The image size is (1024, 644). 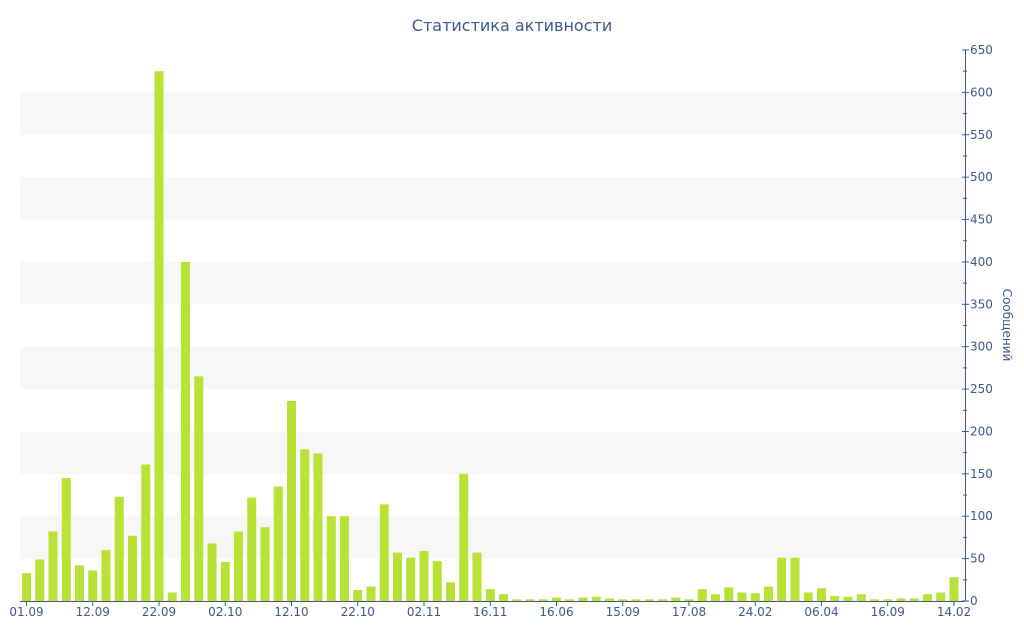 What do you see at coordinates (981, 50) in the screenshot?
I see `y-tick-label: 650` at bounding box center [981, 50].